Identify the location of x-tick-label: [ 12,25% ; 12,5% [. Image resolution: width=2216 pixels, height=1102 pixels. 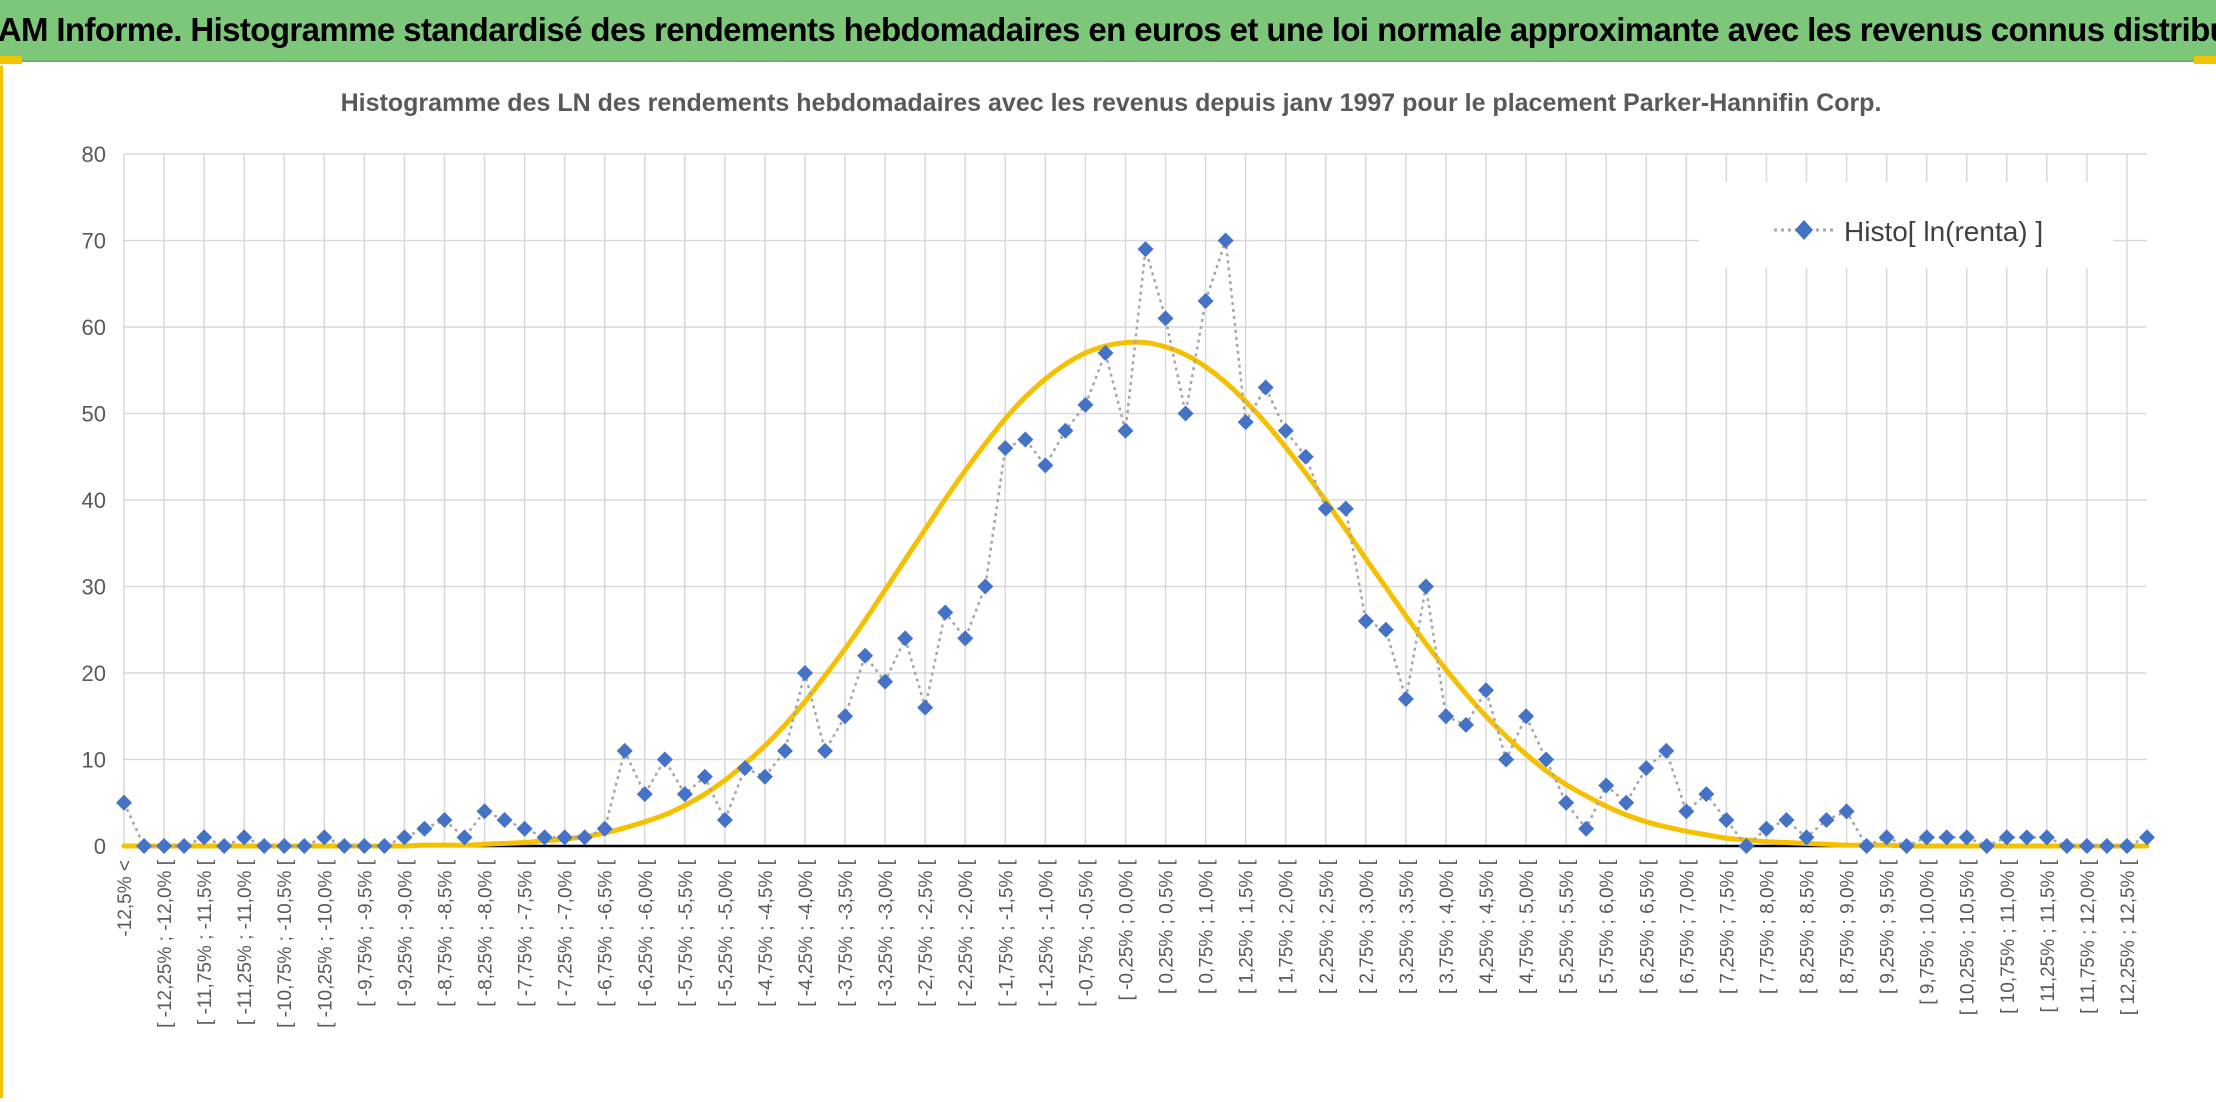
(2128, 937).